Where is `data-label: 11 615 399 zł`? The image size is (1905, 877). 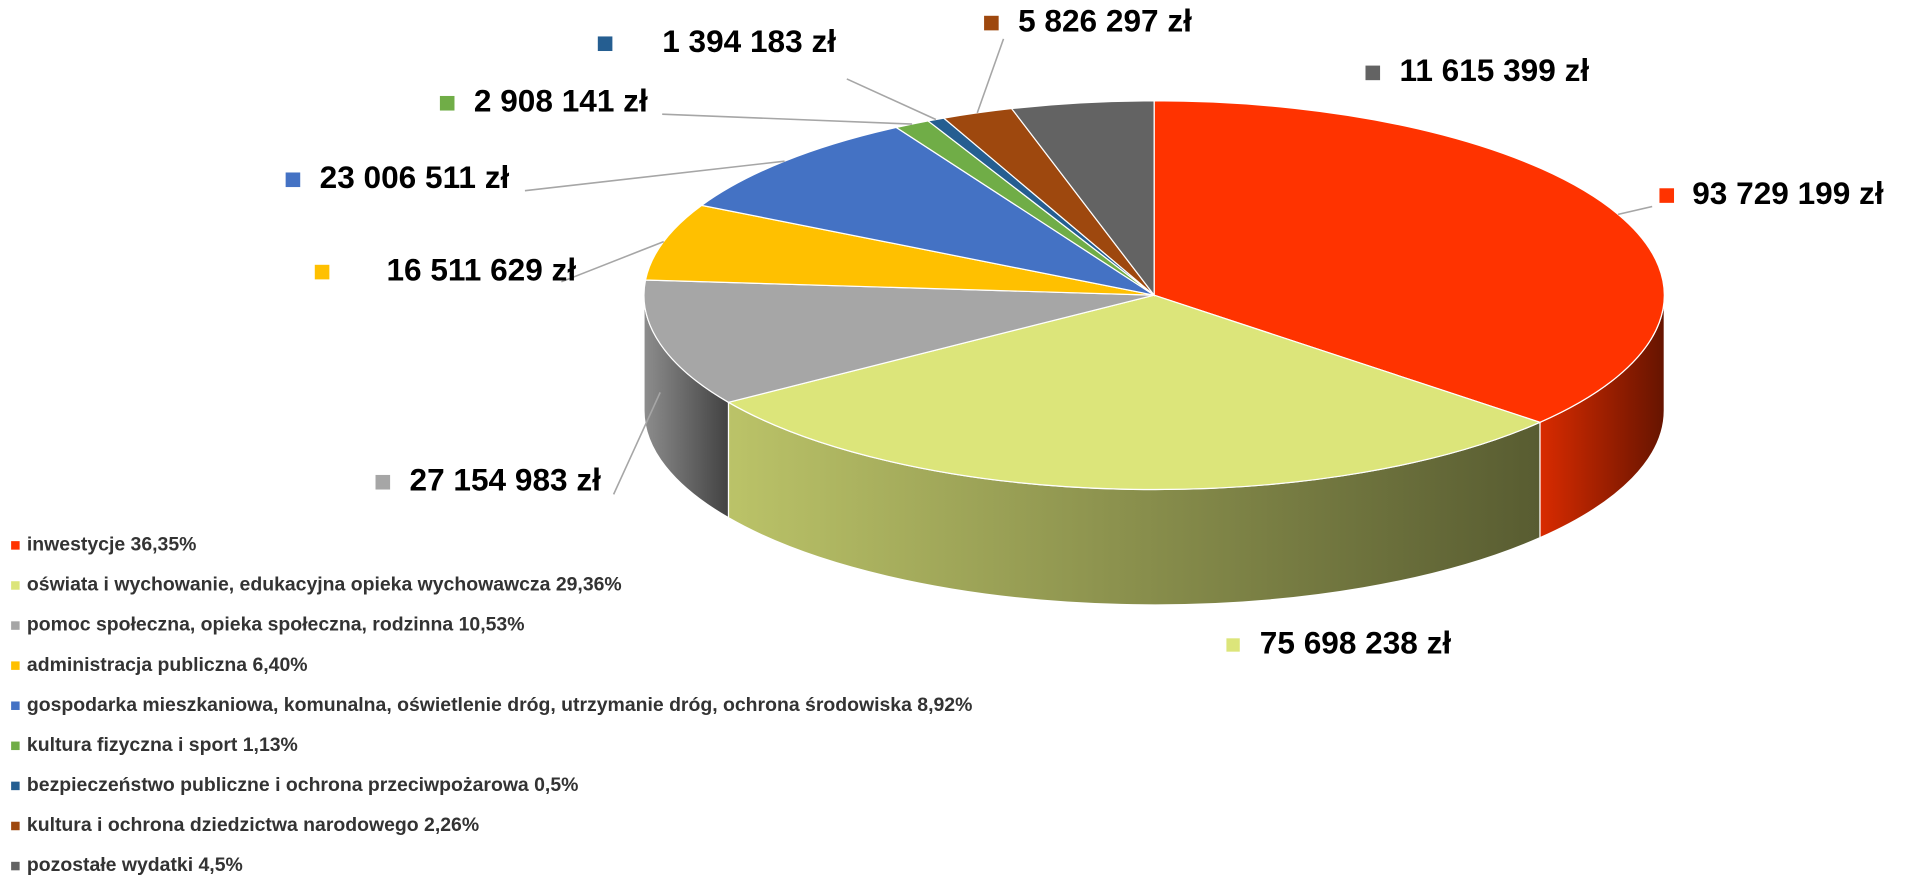
data-label: 11 615 399 zł is located at coordinates (1495, 70).